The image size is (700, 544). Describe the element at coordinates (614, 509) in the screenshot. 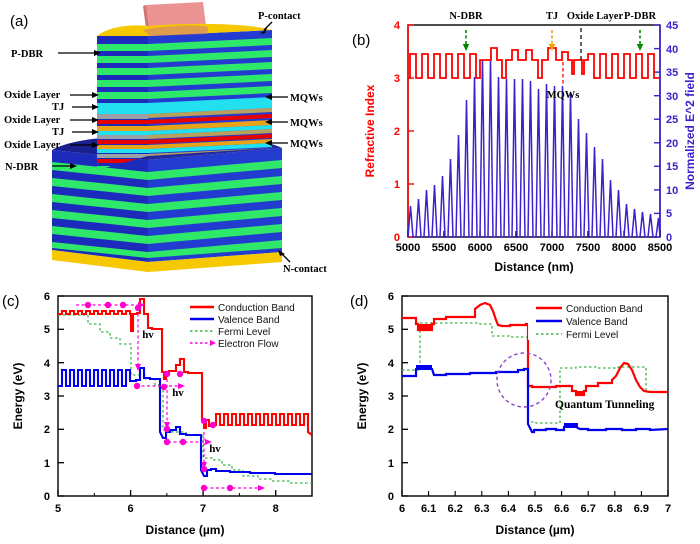

I see `d-xt-8: 6.8` at that location.